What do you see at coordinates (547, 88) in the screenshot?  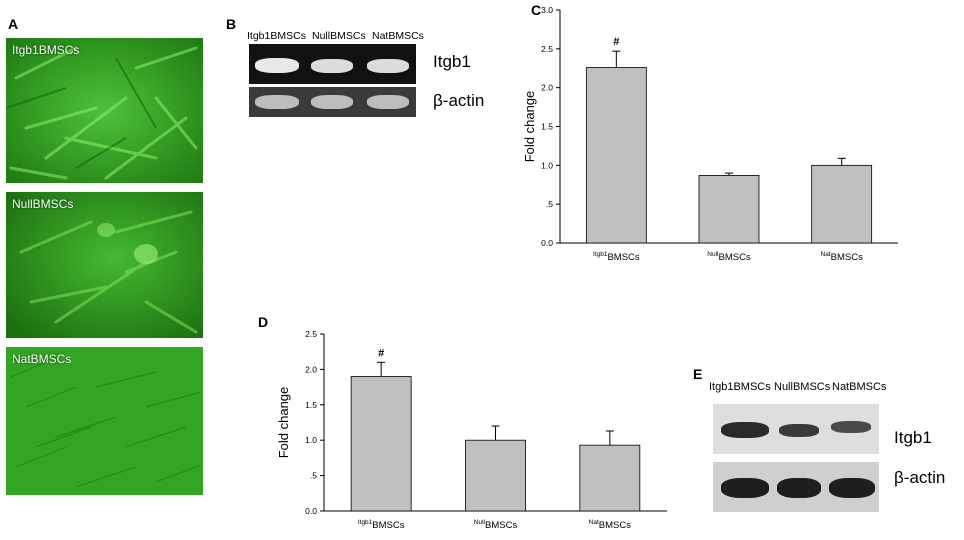 I see `chart-c-y-tick-label: 2.0` at bounding box center [547, 88].